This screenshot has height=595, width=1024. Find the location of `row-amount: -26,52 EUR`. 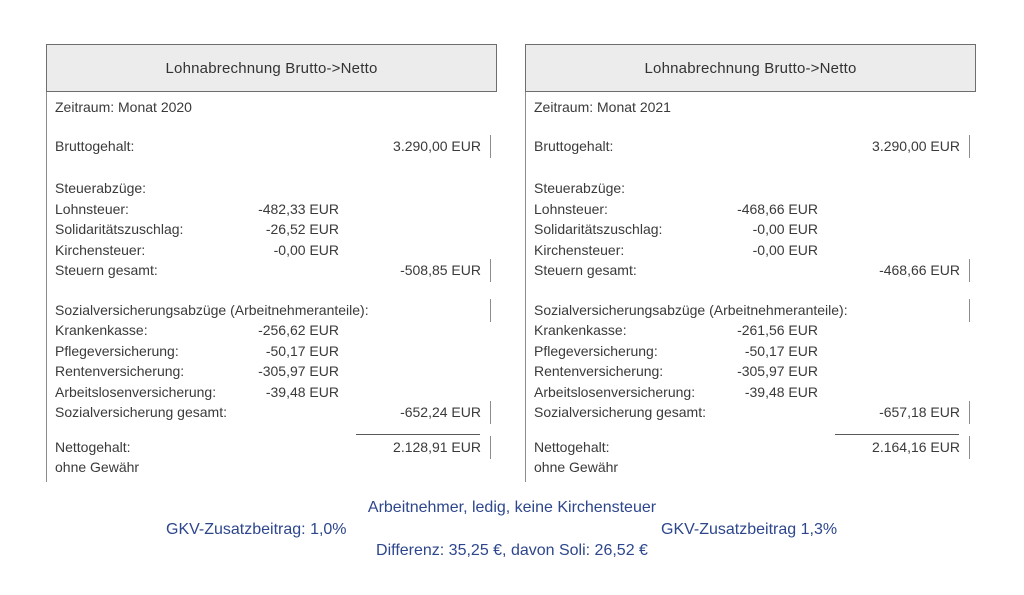

row-amount: -26,52 EUR is located at coordinates (302, 229).